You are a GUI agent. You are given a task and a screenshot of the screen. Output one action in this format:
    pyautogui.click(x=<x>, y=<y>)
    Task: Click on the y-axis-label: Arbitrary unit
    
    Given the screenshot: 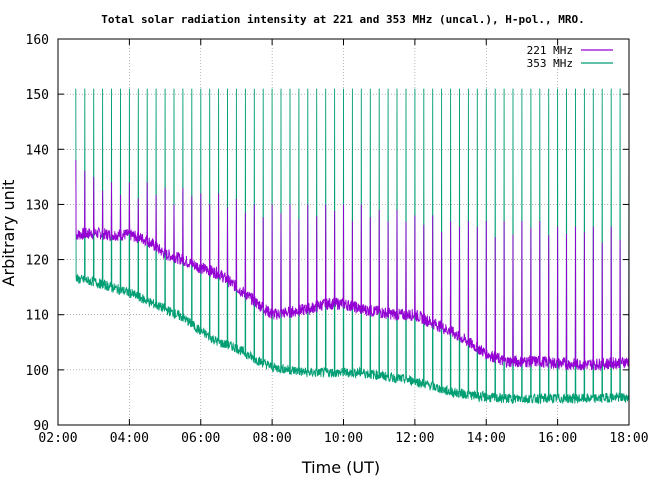 What is the action you would take?
    pyautogui.click(x=9, y=233)
    